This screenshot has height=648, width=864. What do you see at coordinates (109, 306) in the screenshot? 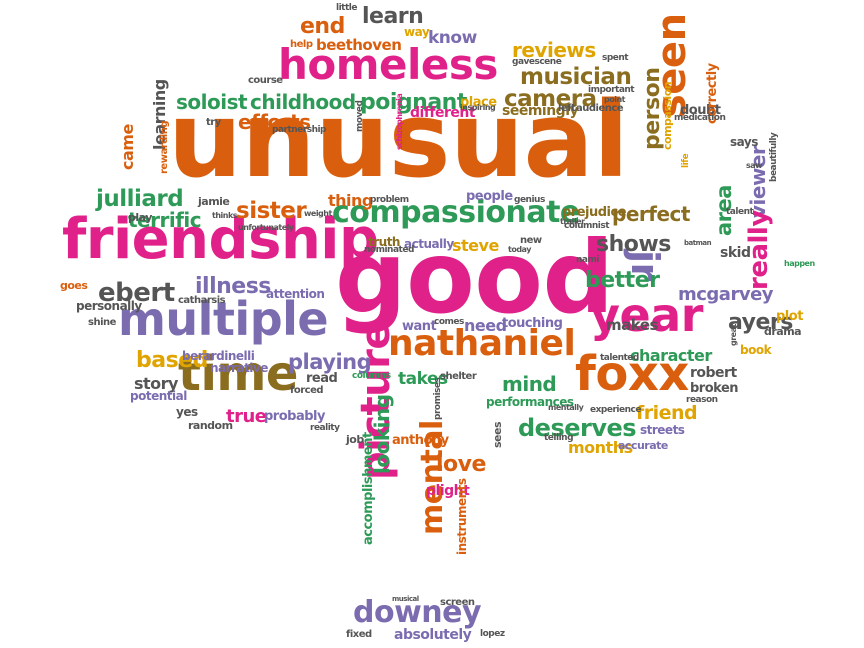
I see `cloud-word: personally` at bounding box center [109, 306].